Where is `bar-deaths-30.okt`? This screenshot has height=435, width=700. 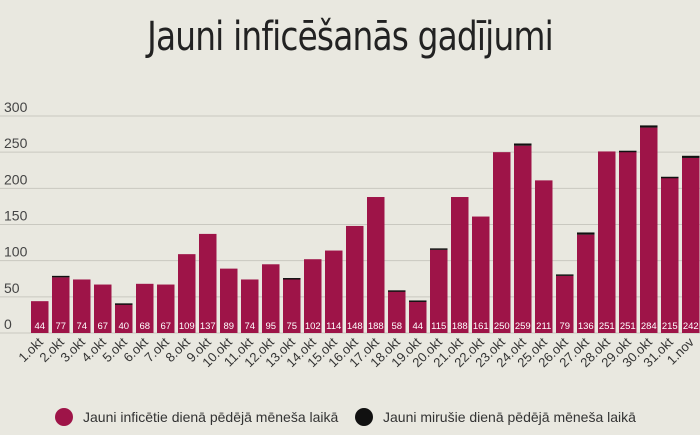 bar-deaths-30.okt is located at coordinates (649, 126).